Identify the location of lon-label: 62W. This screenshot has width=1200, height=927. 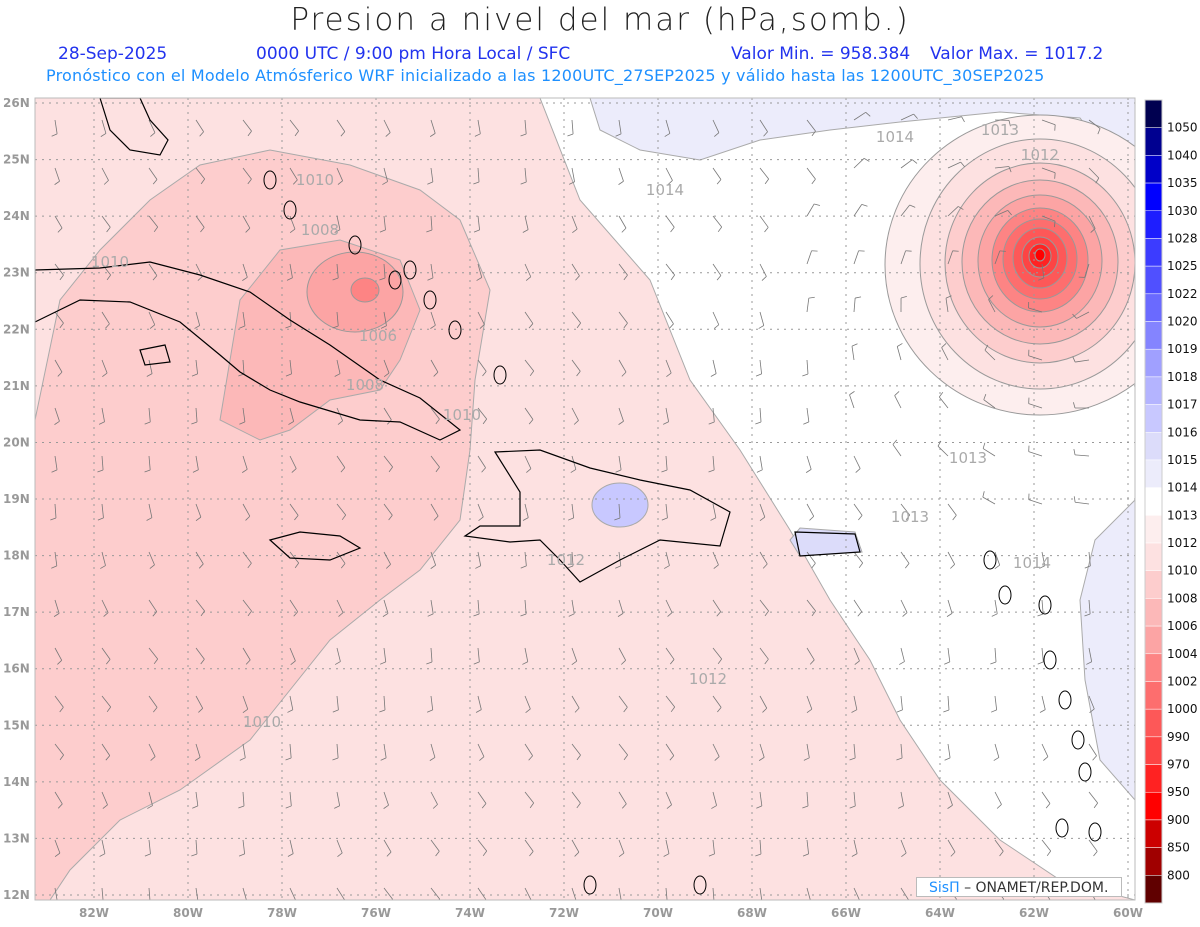
(1034, 913).